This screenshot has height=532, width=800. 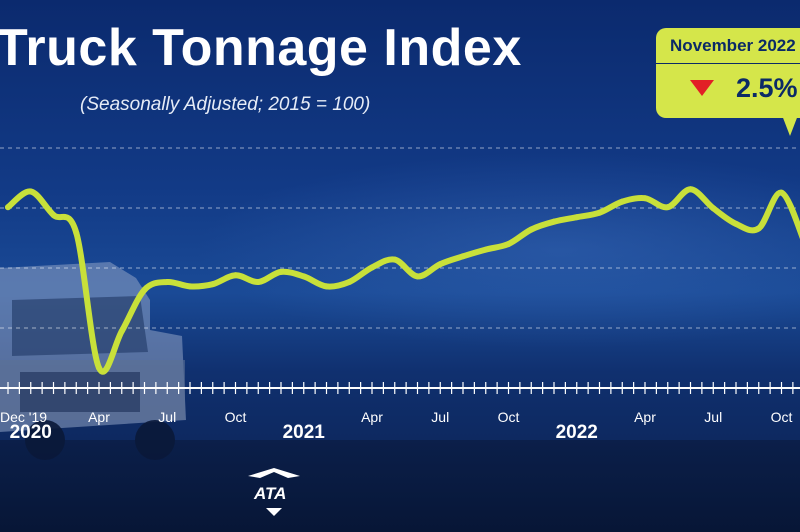 I want to click on callout-change-value: 2.5%, so click(x=767, y=88).